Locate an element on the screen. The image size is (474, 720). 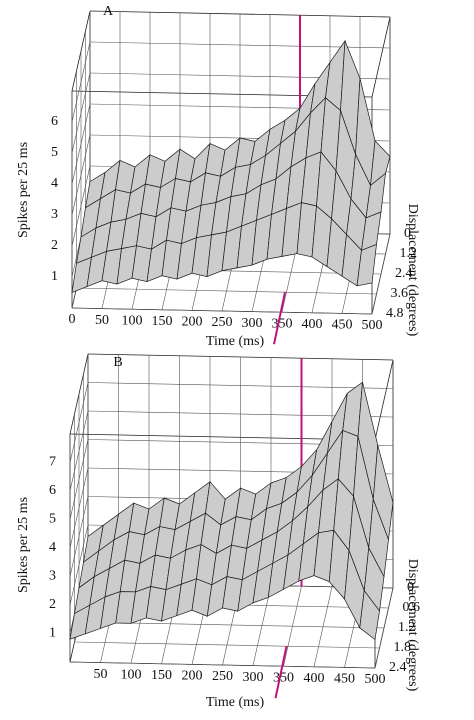
y-tick-label: 1.8 is located at coordinates (403, 647).